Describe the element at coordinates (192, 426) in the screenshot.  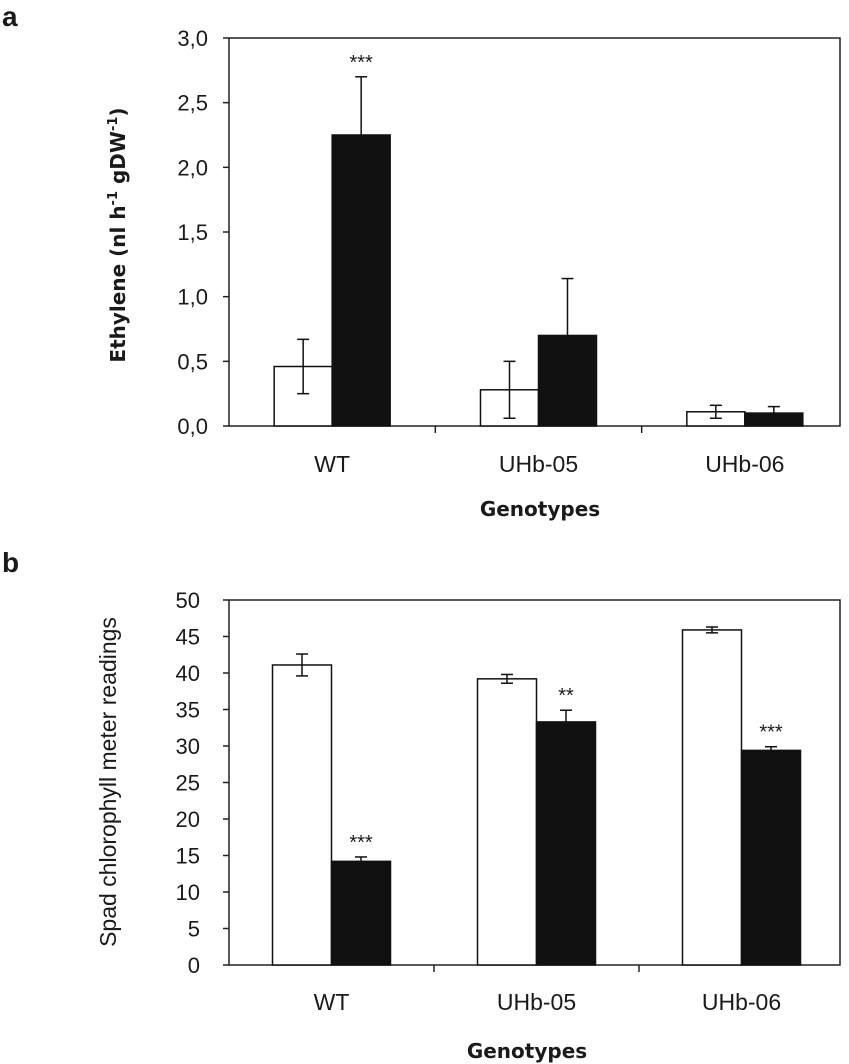
I see `y-tick-label: 0,0` at that location.